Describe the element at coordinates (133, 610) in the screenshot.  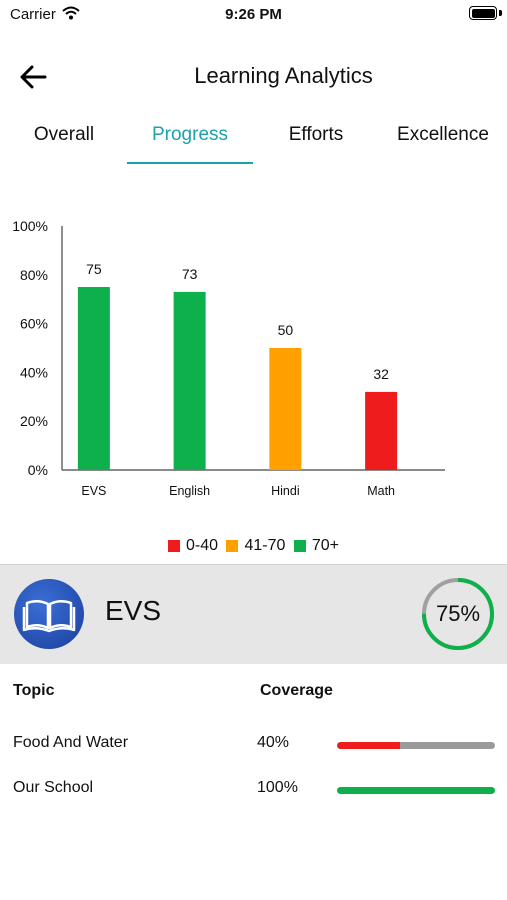
I see `subject-name: EVS` at that location.